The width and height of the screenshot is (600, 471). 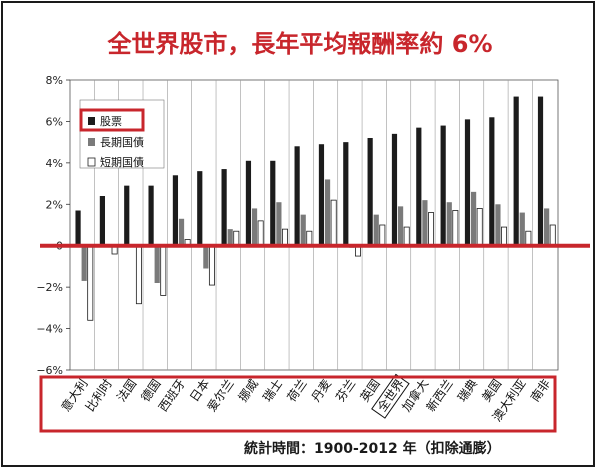 I want to click on category-box-world, so click(x=390, y=396).